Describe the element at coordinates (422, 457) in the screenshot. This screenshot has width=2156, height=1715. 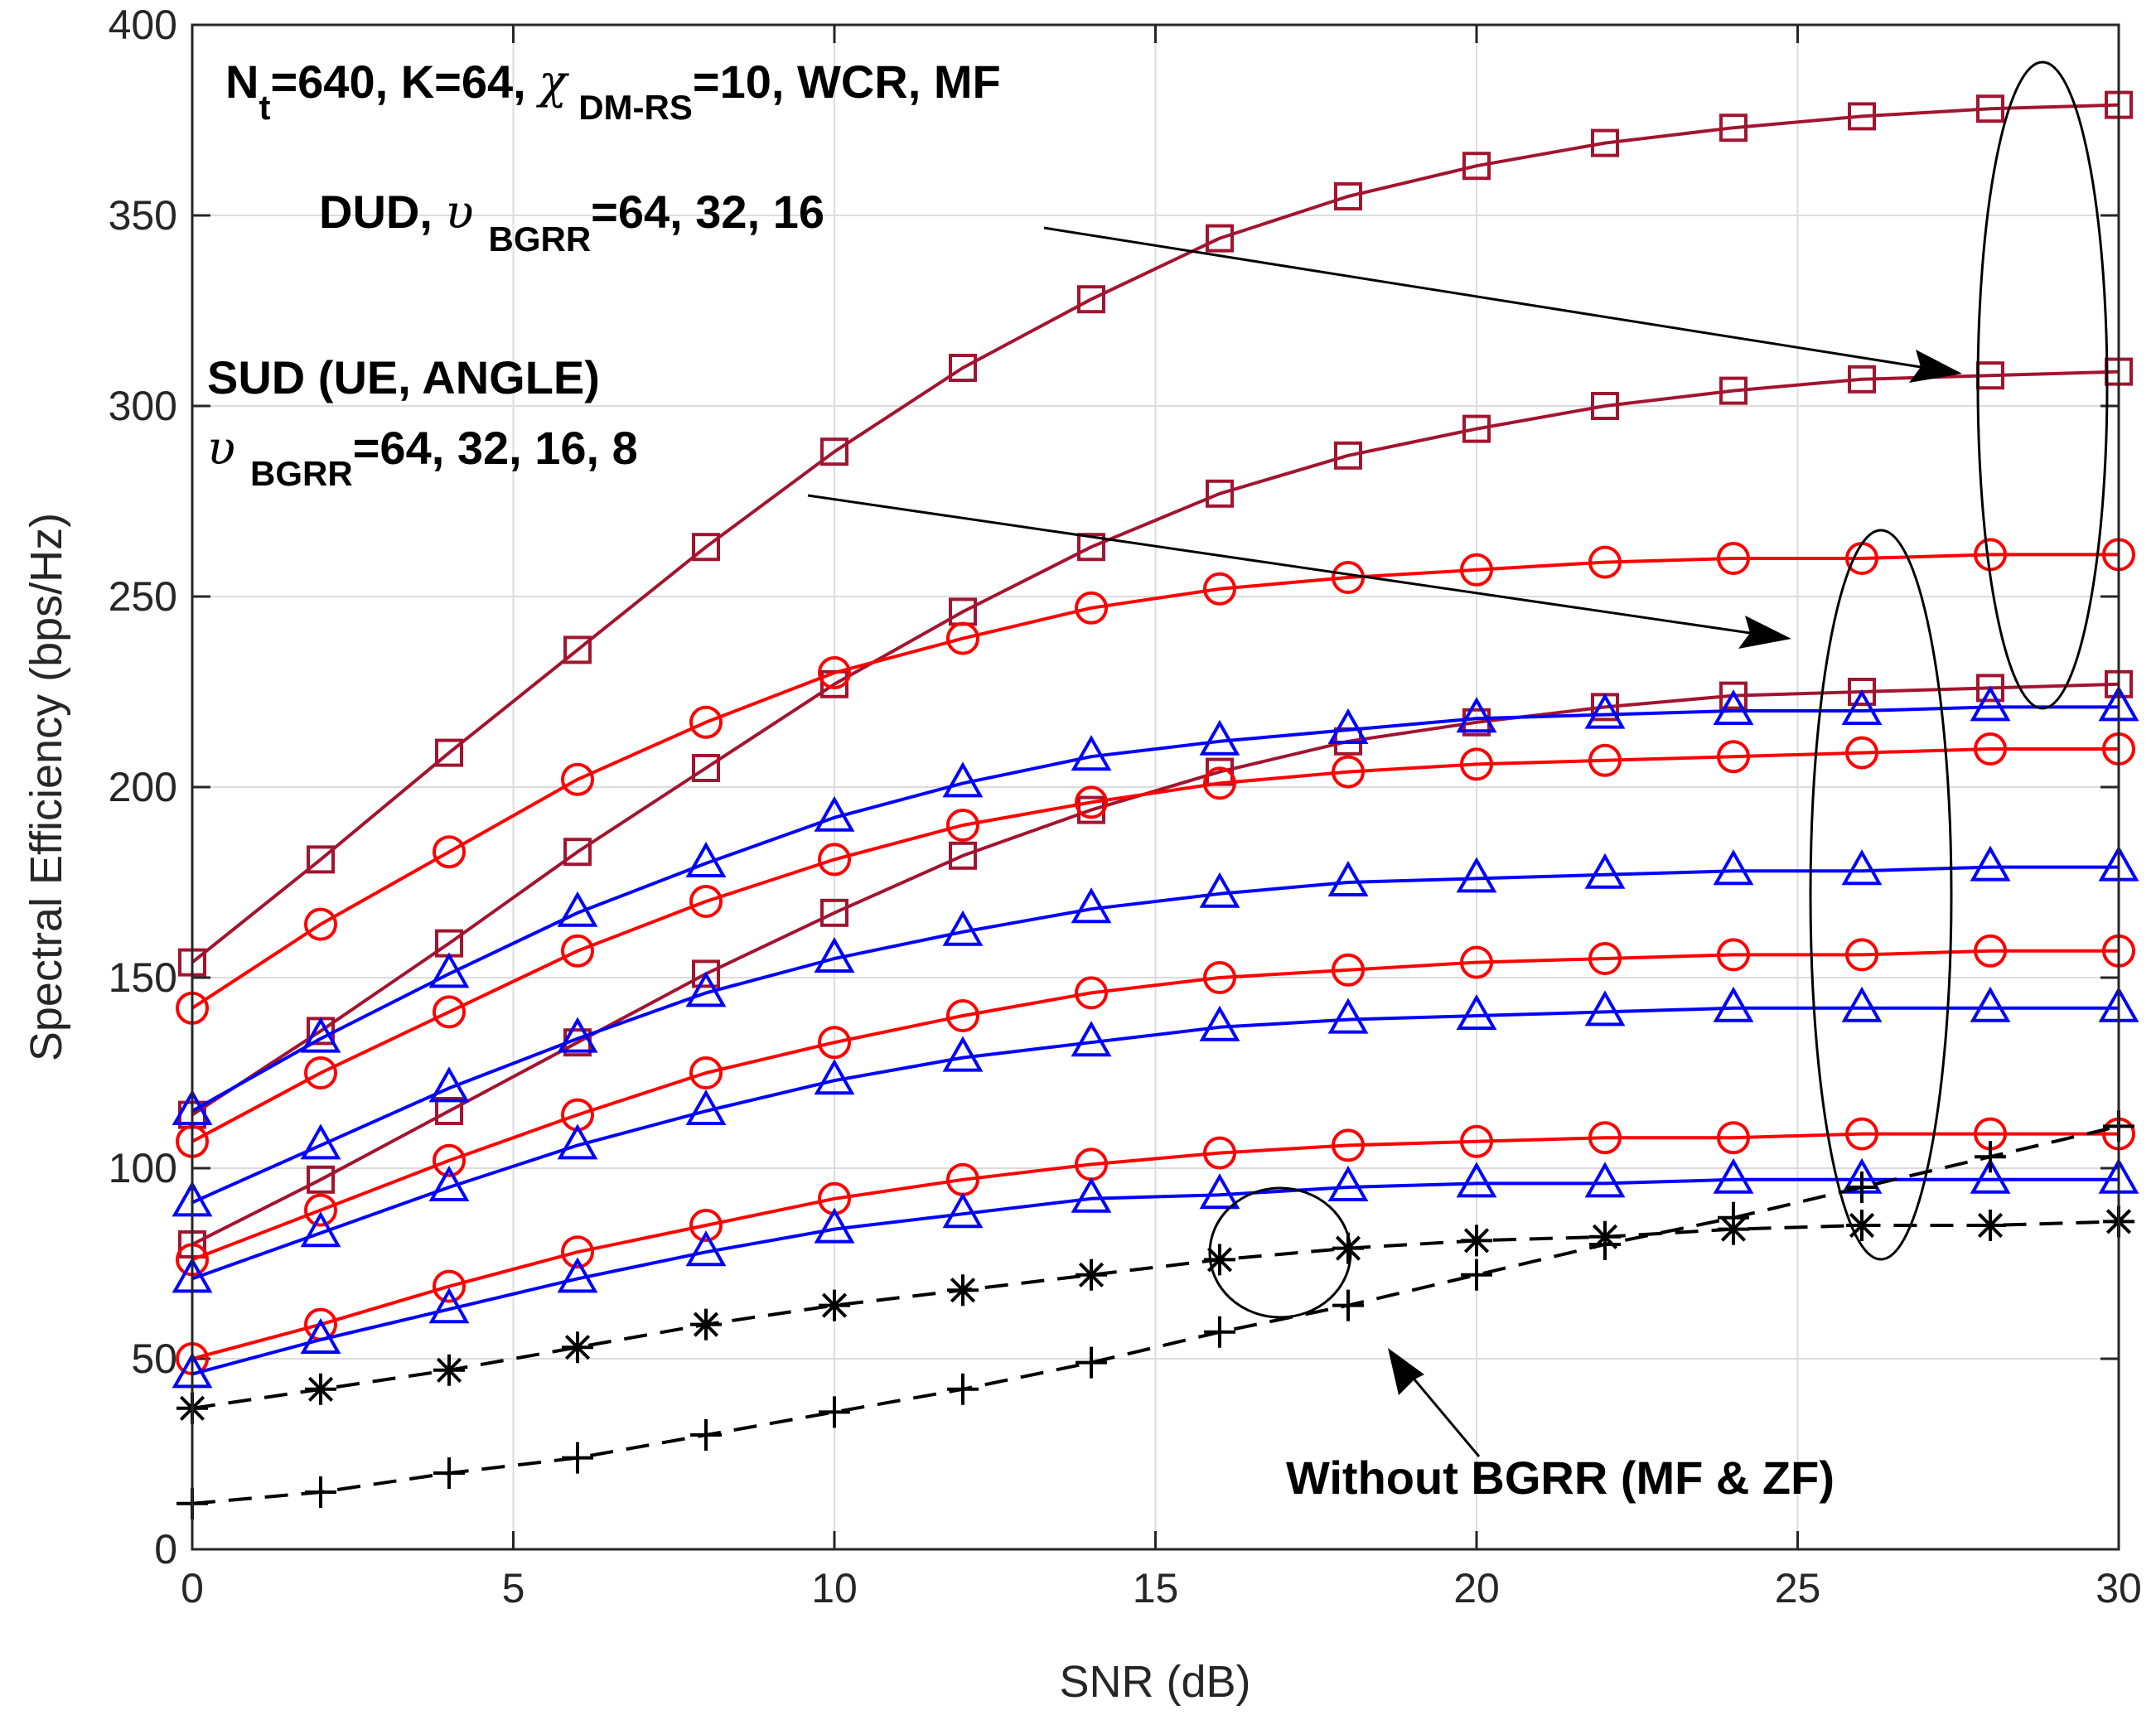
I see `sud-annotation-line2: υ BGRR=64, 32, 16, 8` at that location.